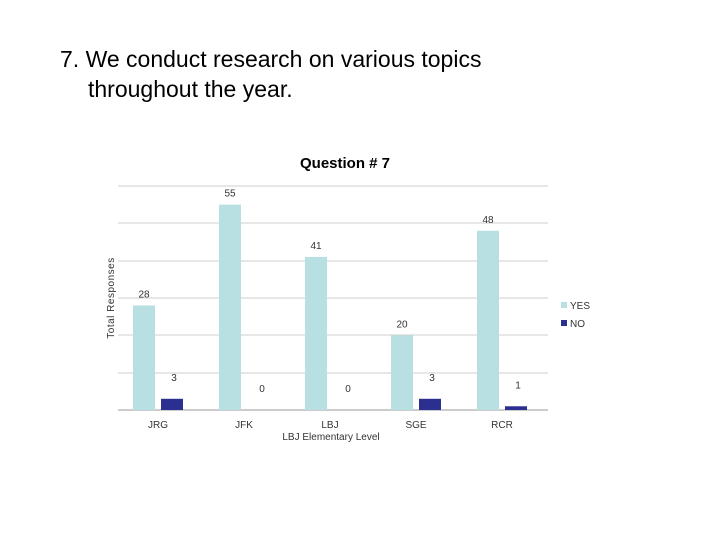 This screenshot has width=720, height=540. What do you see at coordinates (158, 425) in the screenshot?
I see `category-label-jrg: JRG` at bounding box center [158, 425].